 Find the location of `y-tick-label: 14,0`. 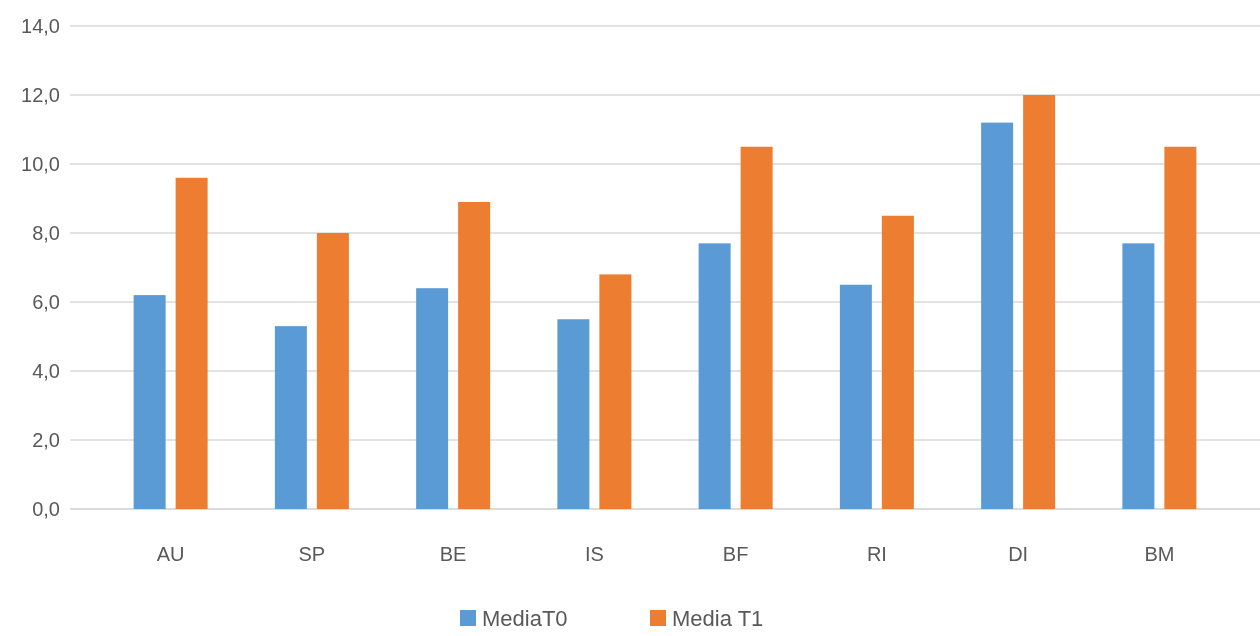

y-tick-label: 14,0 is located at coordinates (40, 26).